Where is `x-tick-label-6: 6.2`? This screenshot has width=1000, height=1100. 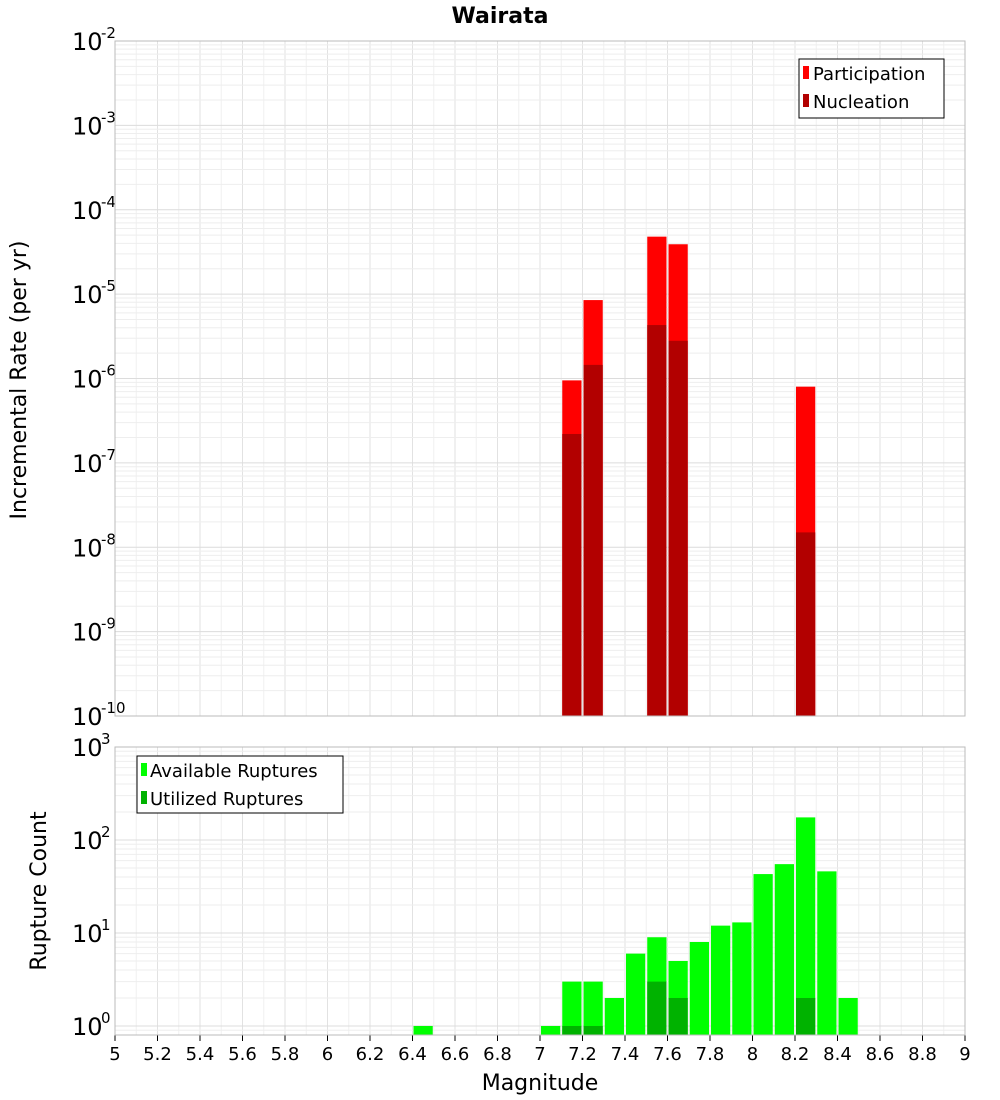 x-tick-label-6: 6.2 is located at coordinates (370, 1054).